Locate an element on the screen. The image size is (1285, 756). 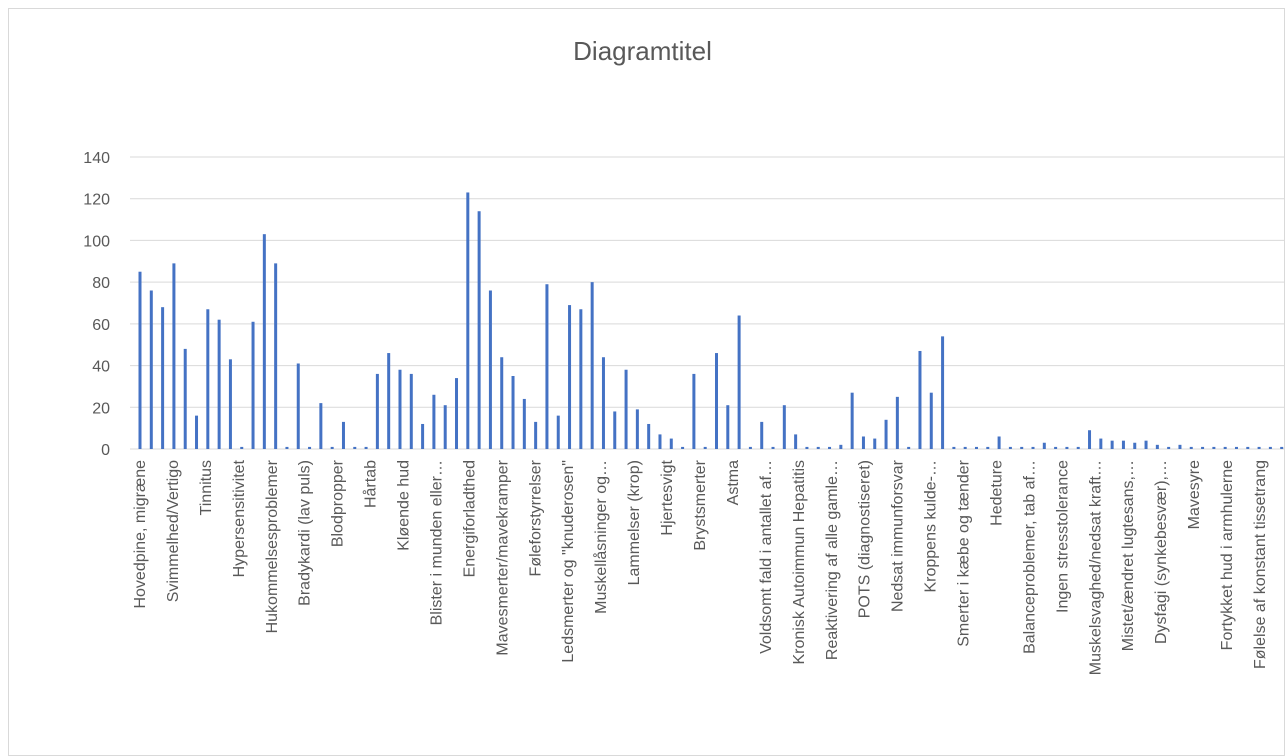
x-tick-label: Mavesyre is located at coordinates (1194, 494).